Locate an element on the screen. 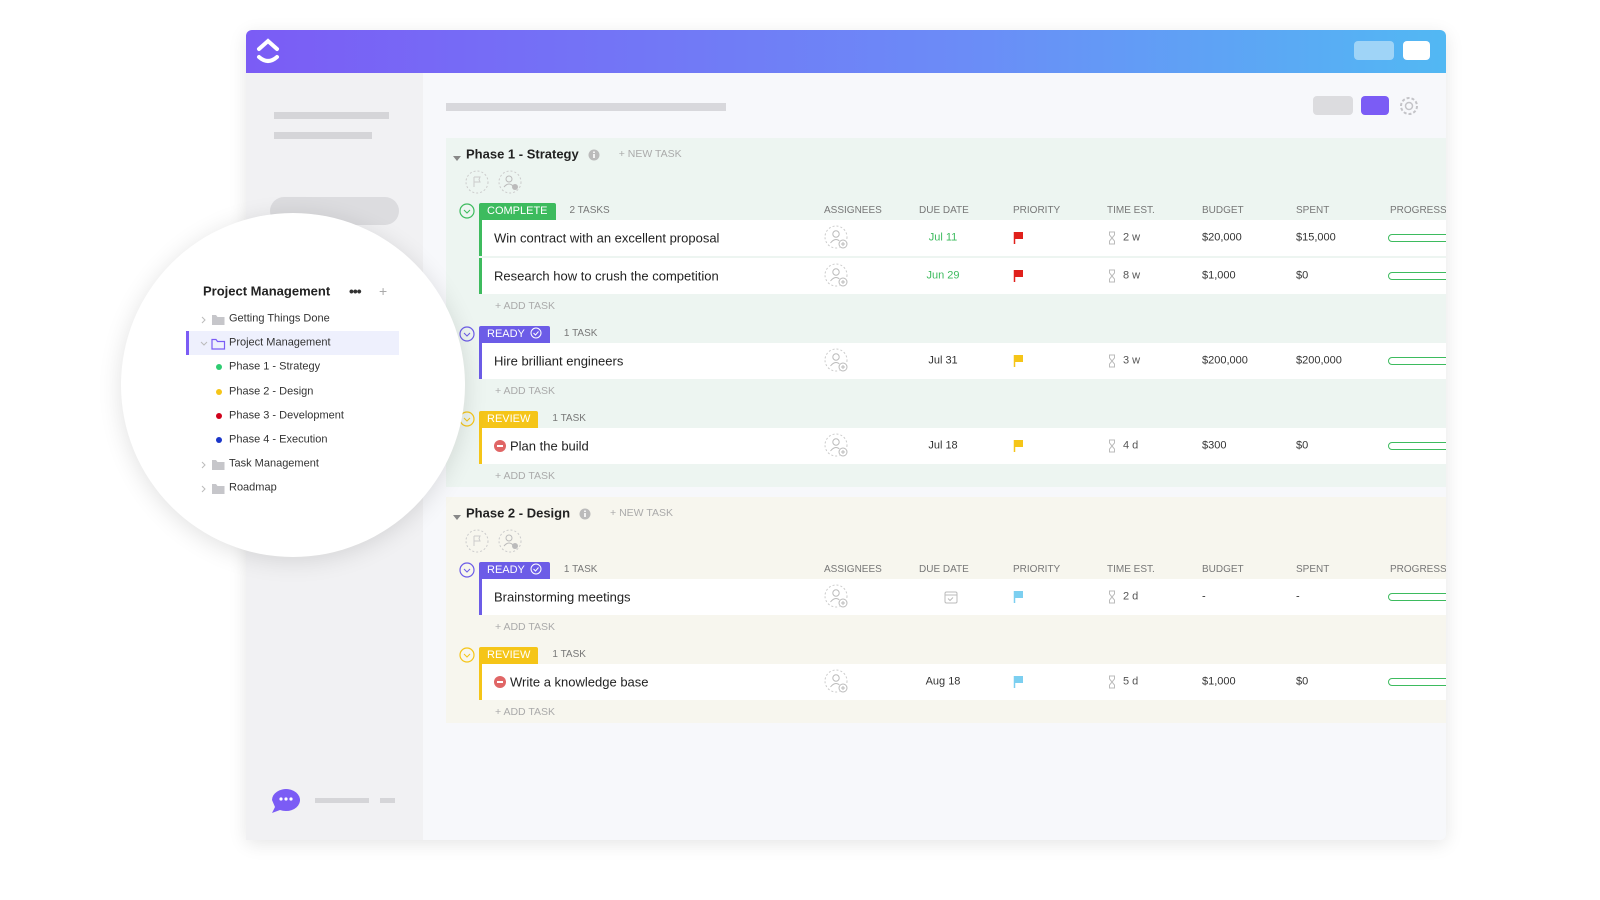 The height and width of the screenshot is (900, 1600). task-name: Hire brilliant engineers is located at coordinates (559, 361).